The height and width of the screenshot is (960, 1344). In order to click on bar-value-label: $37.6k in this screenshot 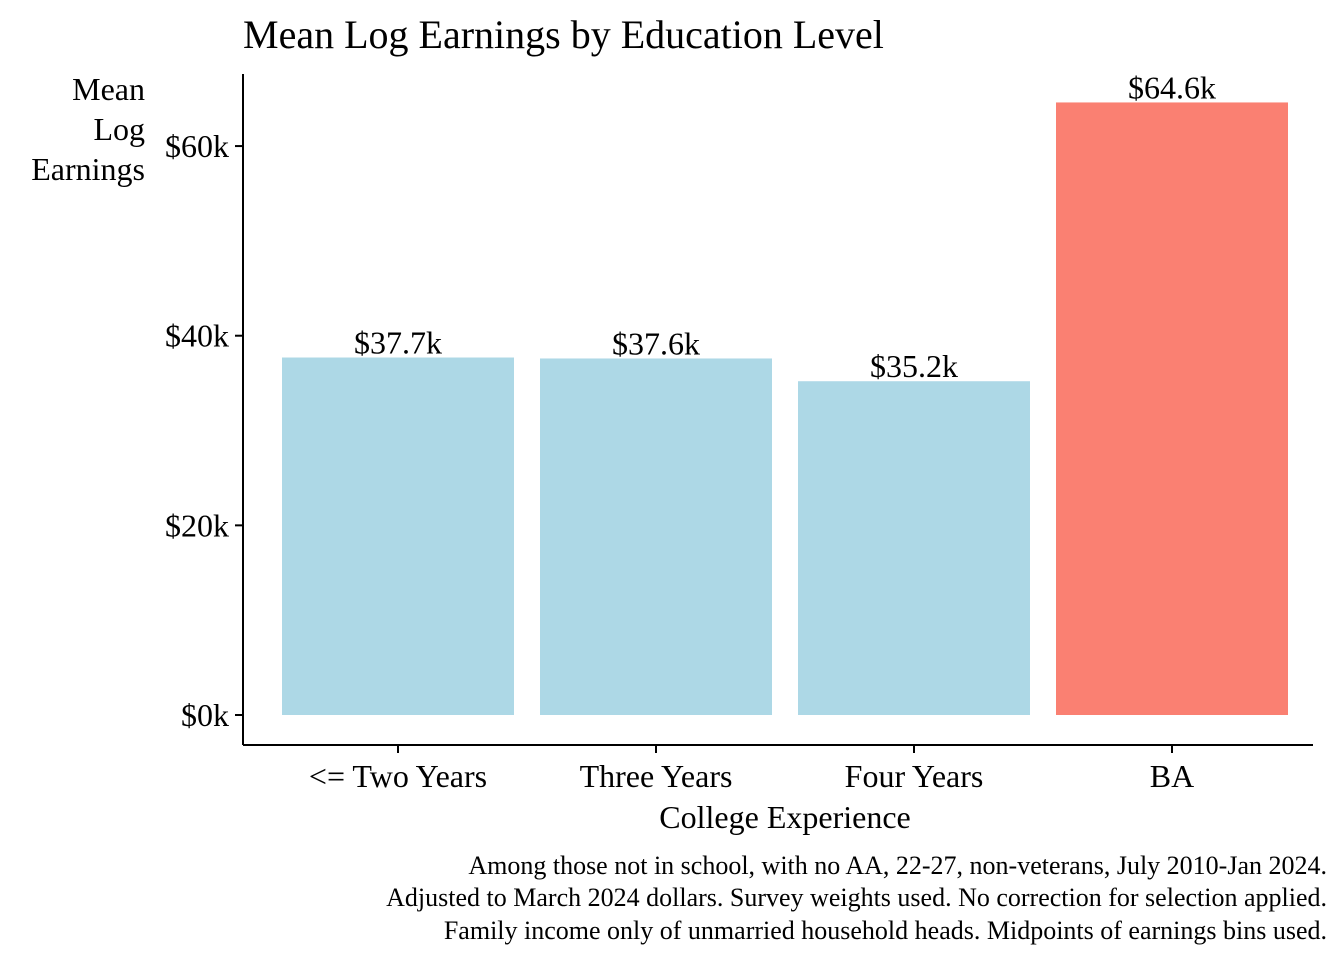, I will do `click(656, 343)`.